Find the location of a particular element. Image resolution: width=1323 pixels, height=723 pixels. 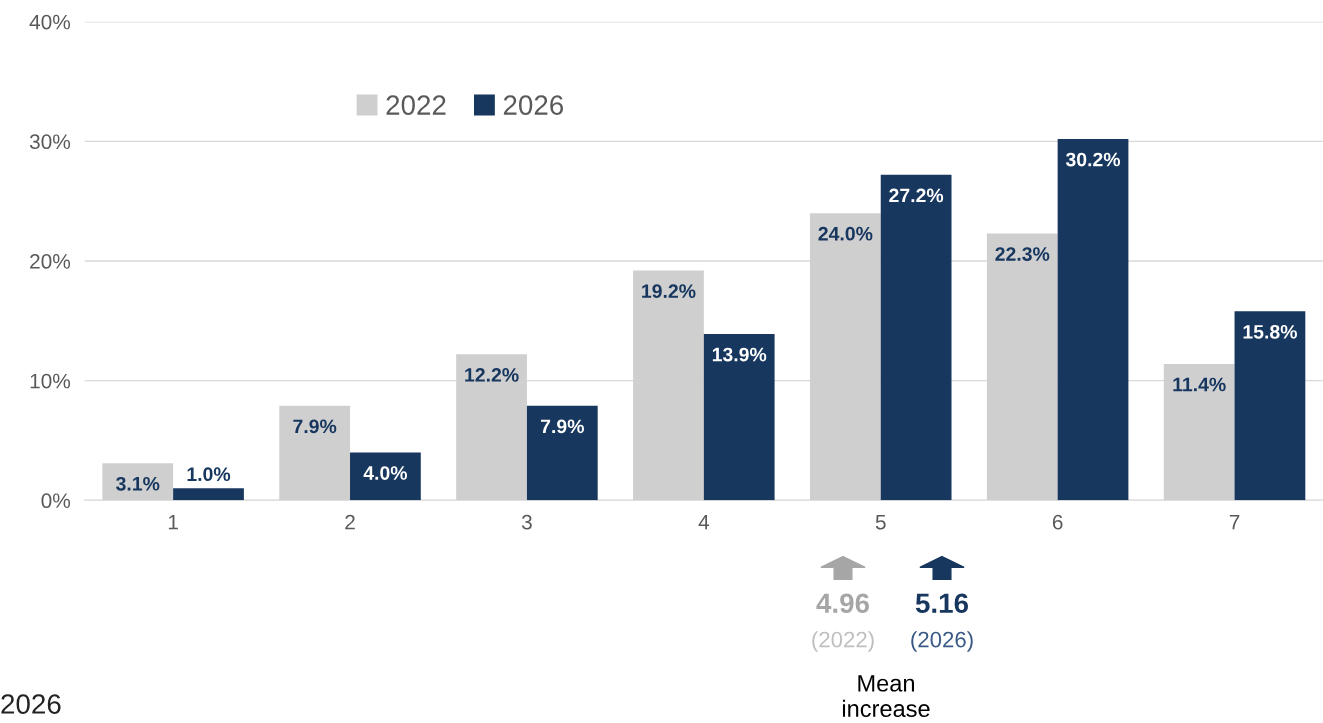

x-tick-label: 4 is located at coordinates (704, 522).